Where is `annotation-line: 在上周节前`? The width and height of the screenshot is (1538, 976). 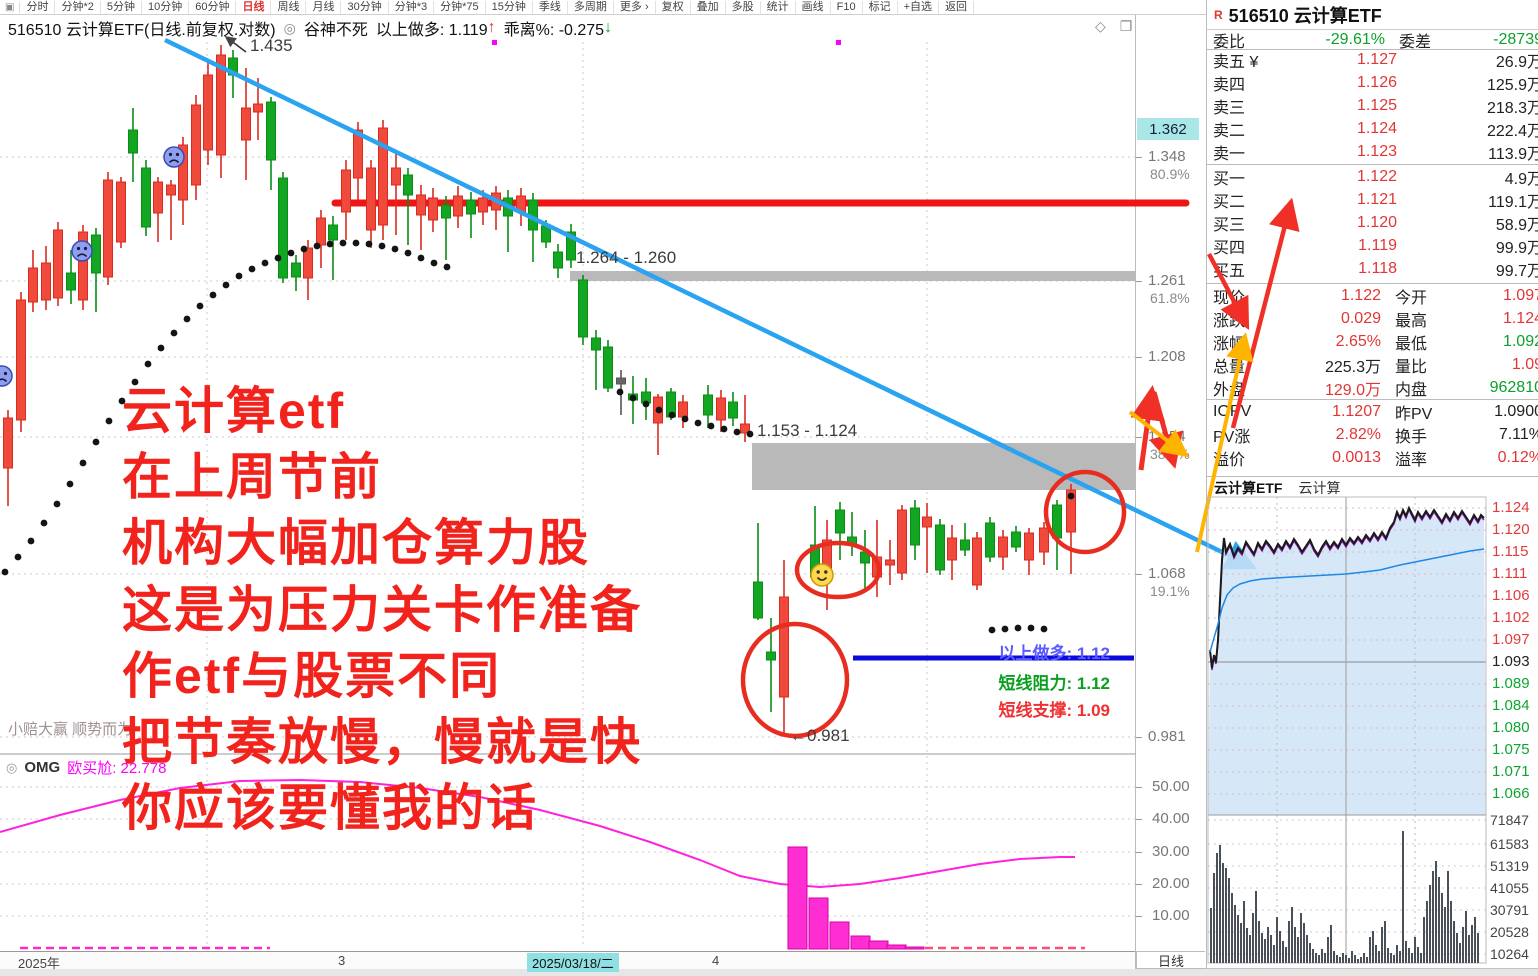 annotation-line: 在上周节前 is located at coordinates (252, 477).